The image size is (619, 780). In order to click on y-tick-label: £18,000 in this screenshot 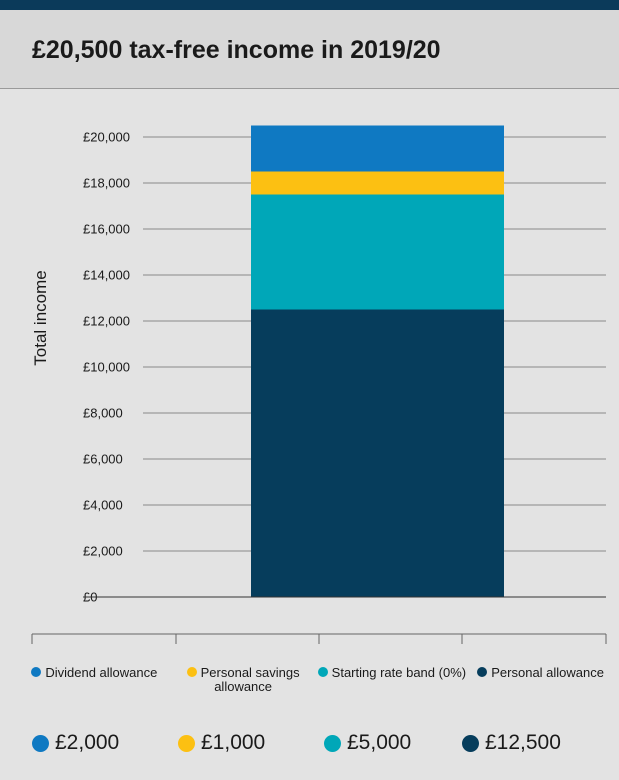, I will do `click(106, 183)`.